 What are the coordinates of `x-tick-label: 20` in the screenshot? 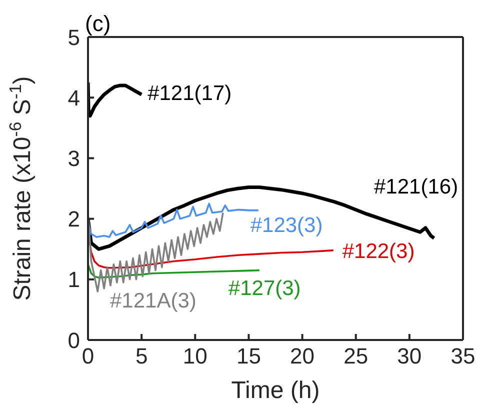 It's located at (302, 356).